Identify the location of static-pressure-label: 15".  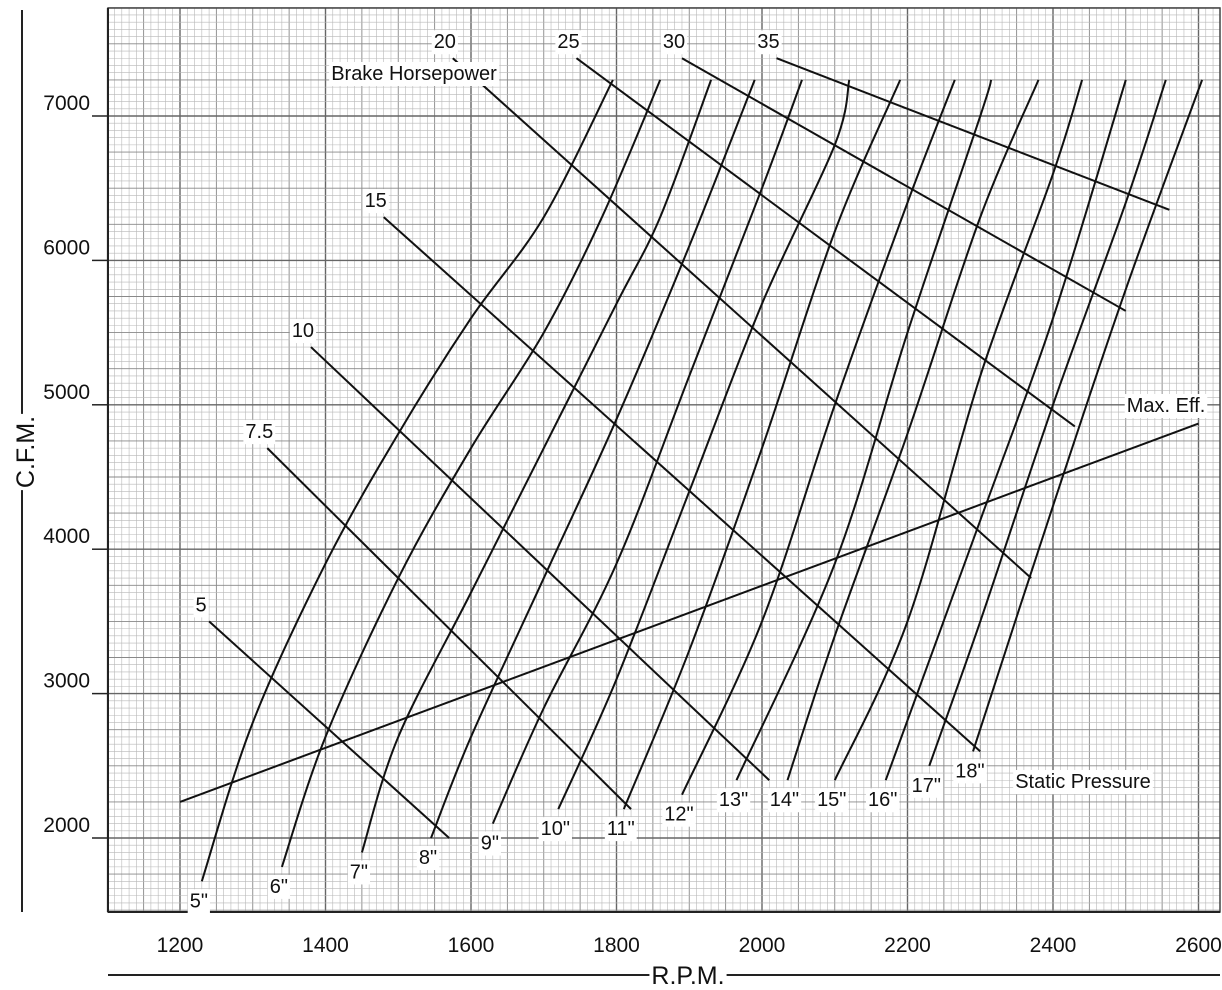
(831, 800).